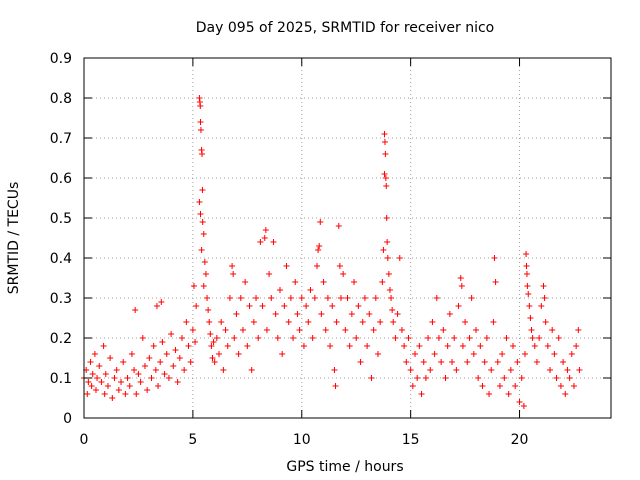 This screenshot has height=480, width=640. What do you see at coordinates (61, 299) in the screenshot?
I see `y-tick-label: 0.3` at bounding box center [61, 299].